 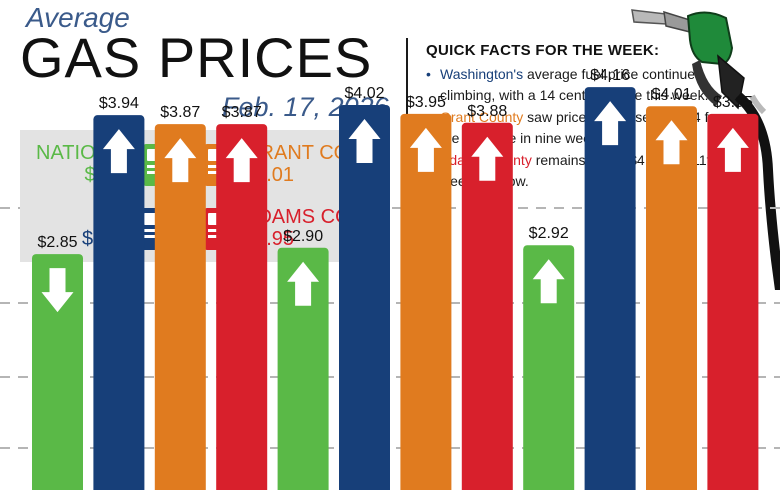 I want to click on summary-adams-label: ADAMS CO., so click(x=300, y=217).